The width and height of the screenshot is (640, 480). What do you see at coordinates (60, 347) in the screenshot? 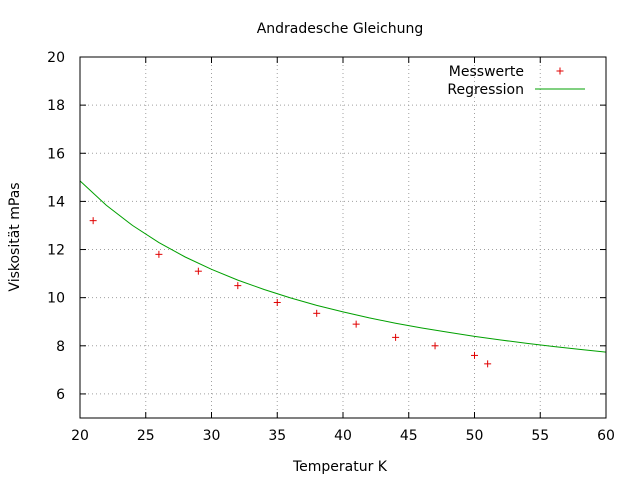
I see `y-tick-label: 8` at bounding box center [60, 347].